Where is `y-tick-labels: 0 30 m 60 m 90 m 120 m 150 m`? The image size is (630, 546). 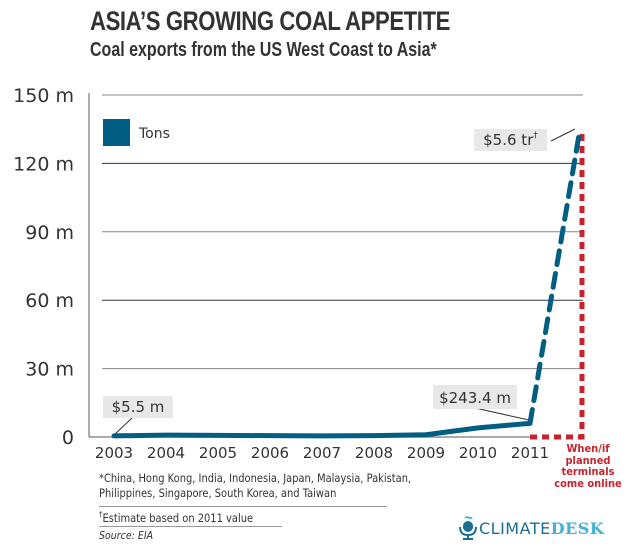
y-tick-labels: 0 30 m 60 m 90 m 120 m 150 m is located at coordinates (43, 267).